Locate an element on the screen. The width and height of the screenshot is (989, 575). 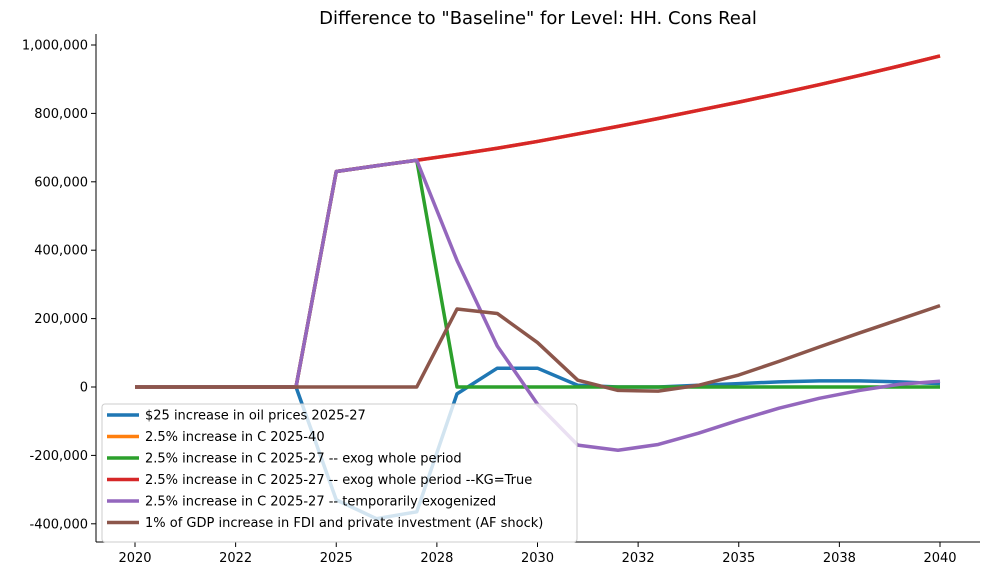
x-tick-label: 2040 is located at coordinates (939, 558).